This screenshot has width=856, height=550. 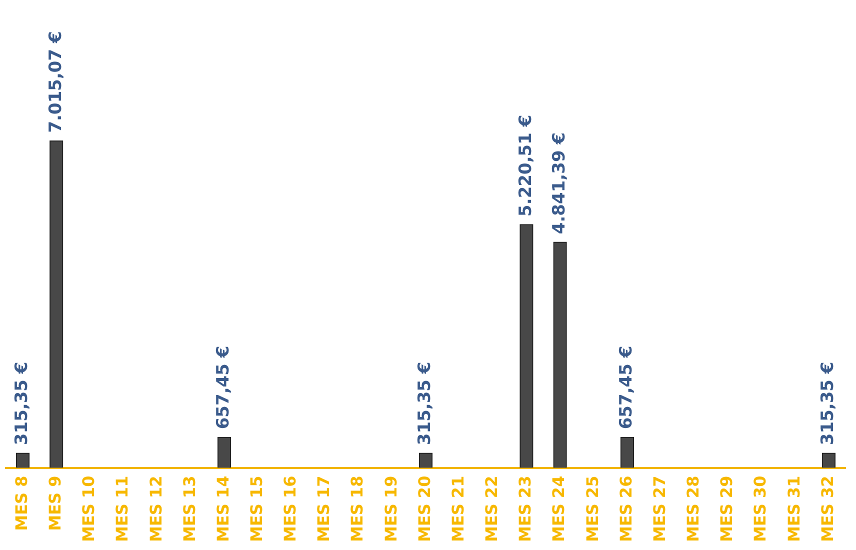 What do you see at coordinates (256, 509) in the screenshot?
I see `x-tick-label: MES 15` at bounding box center [256, 509].